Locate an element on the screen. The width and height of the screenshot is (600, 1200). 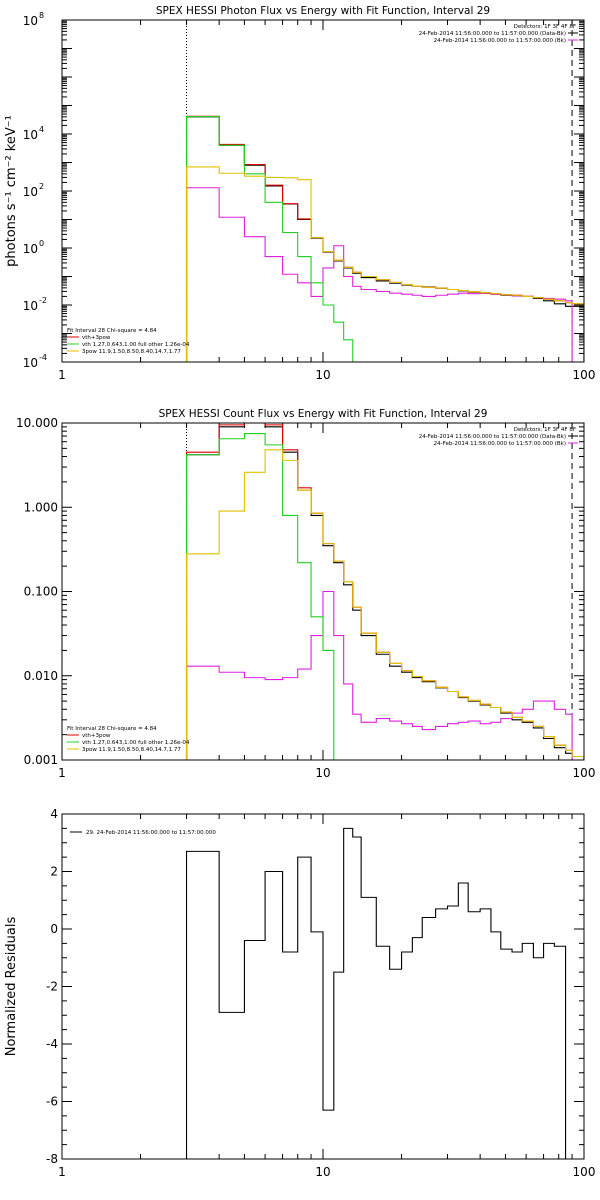
y-tick-exponent: 0 is located at coordinates (41, 243).